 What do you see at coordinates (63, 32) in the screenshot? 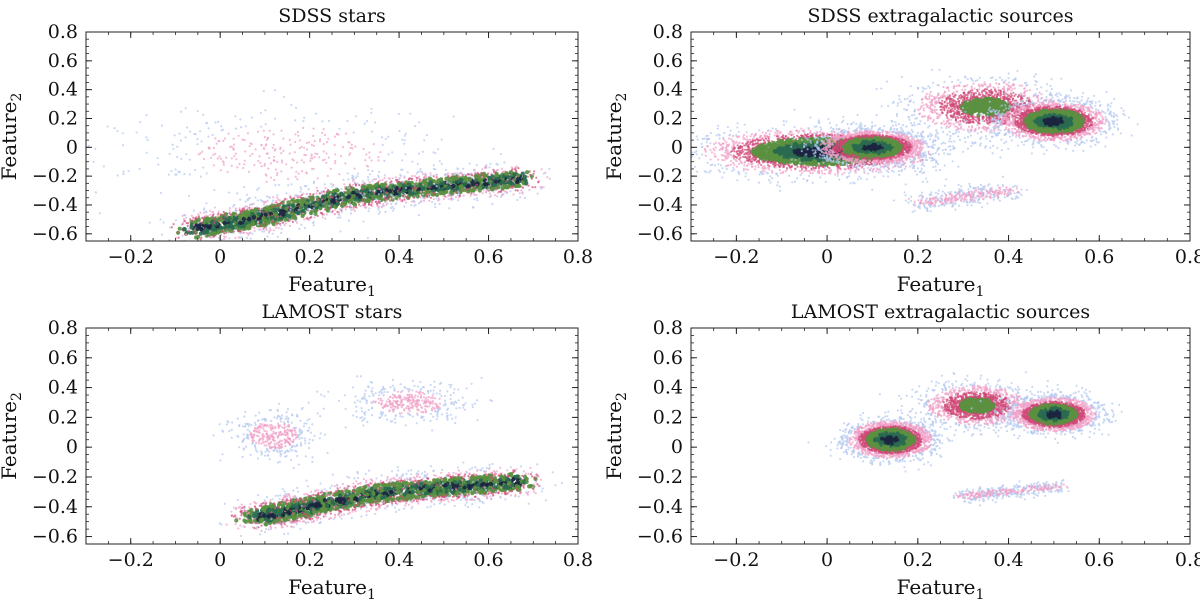
I see `y-tick-label: 0.8` at bounding box center [63, 32].